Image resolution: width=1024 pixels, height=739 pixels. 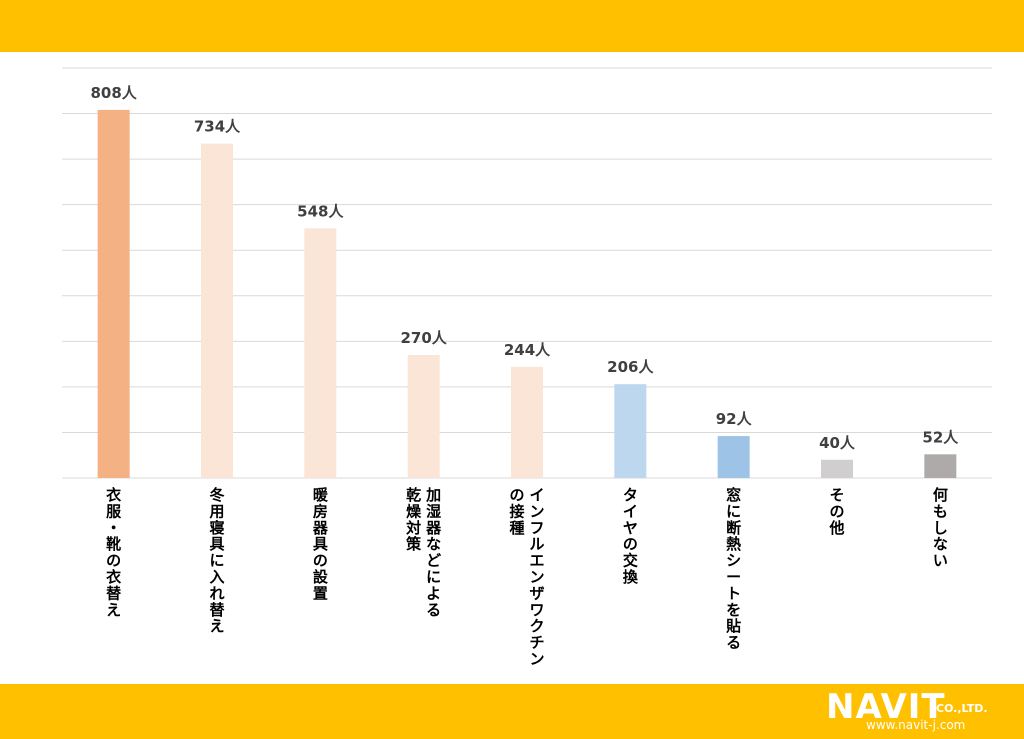 What do you see at coordinates (837, 443) in the screenshot?
I see `data-label: 40人` at bounding box center [837, 443].